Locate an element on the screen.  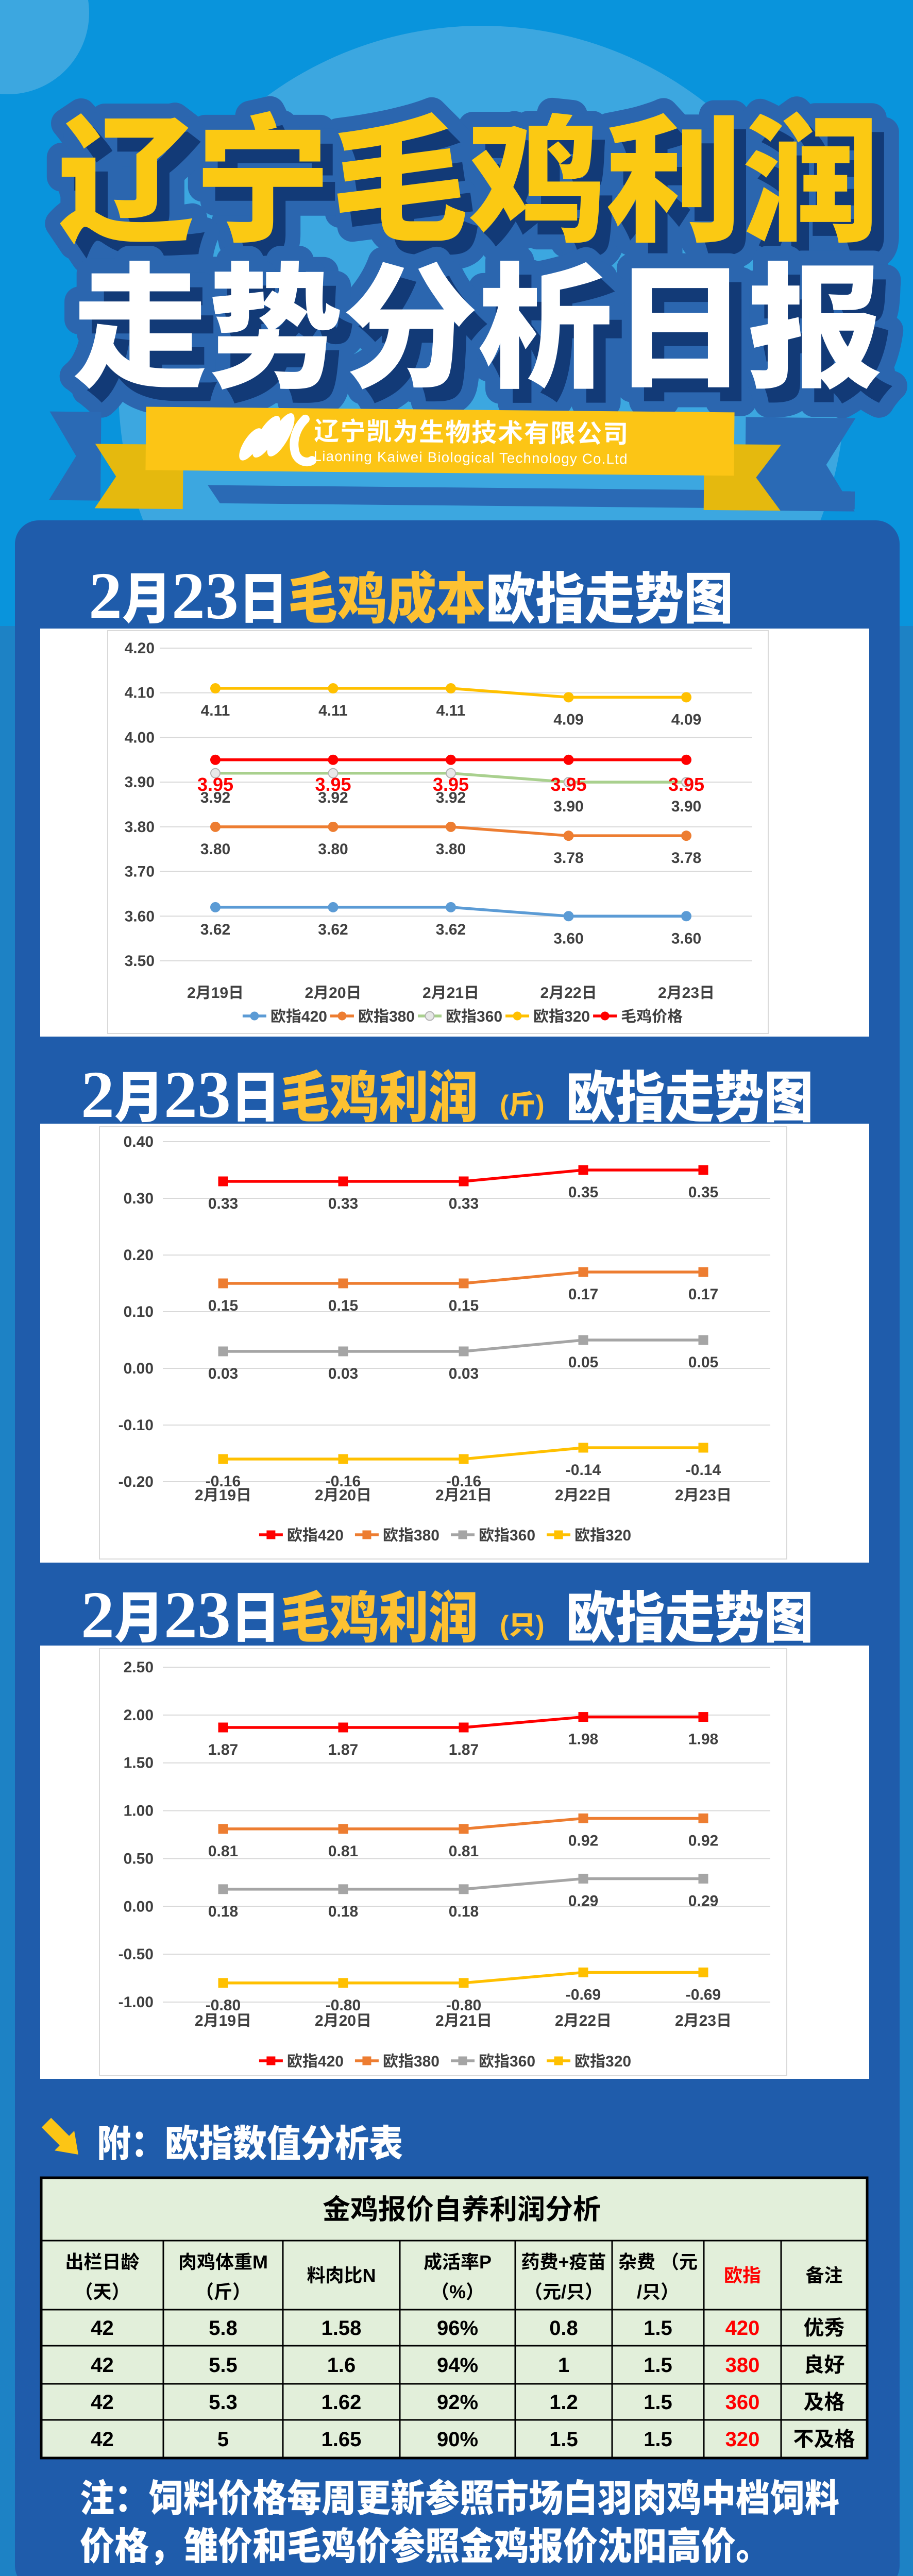
svg-text: 1.50 is located at coordinates (139, 1764).